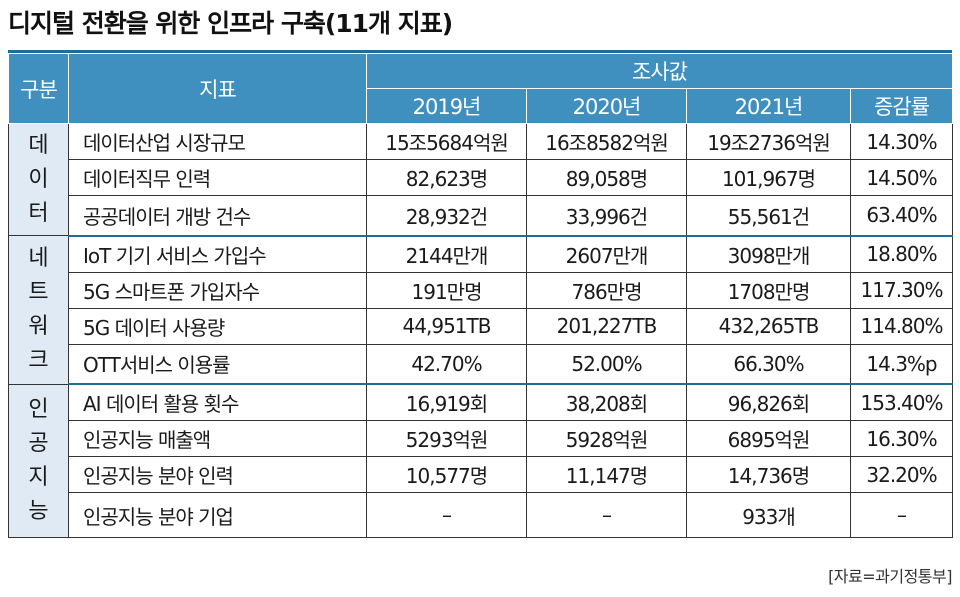  I want to click on value-cell: 1708만명, so click(768, 290).